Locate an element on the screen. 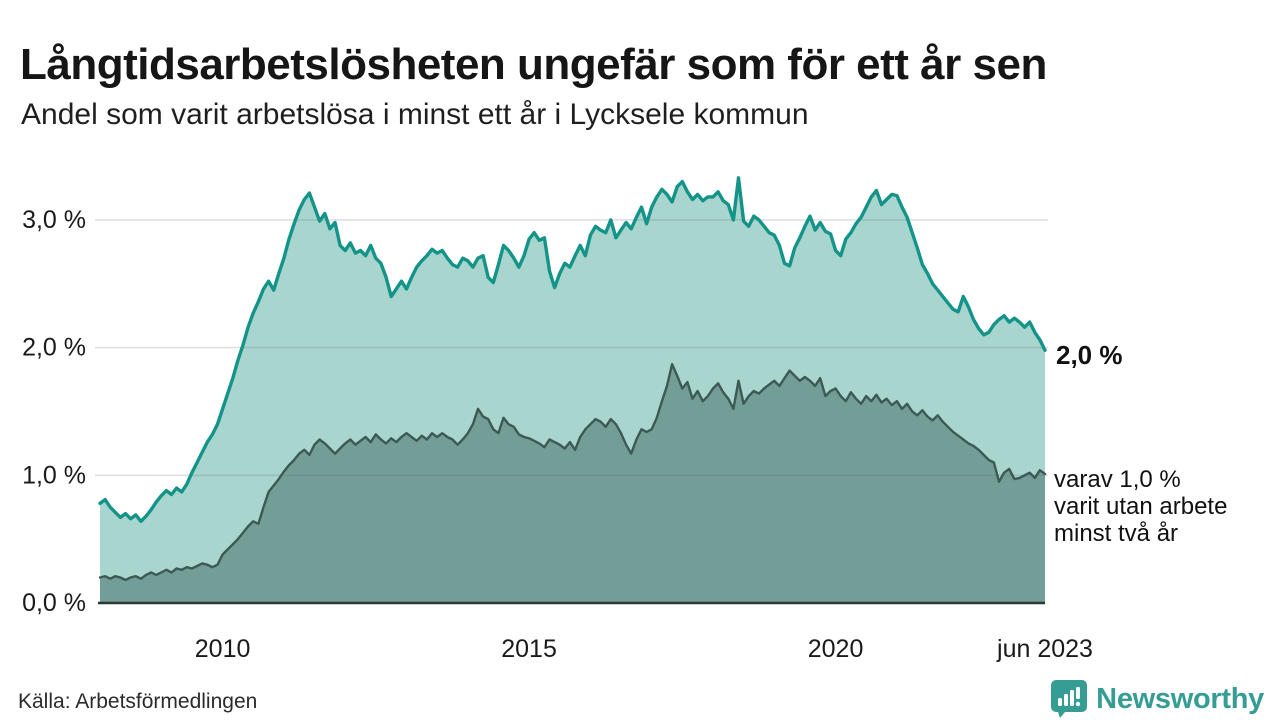 This screenshot has height=720, width=1280. y-axis-label: 2,0 % is located at coordinates (54, 348).